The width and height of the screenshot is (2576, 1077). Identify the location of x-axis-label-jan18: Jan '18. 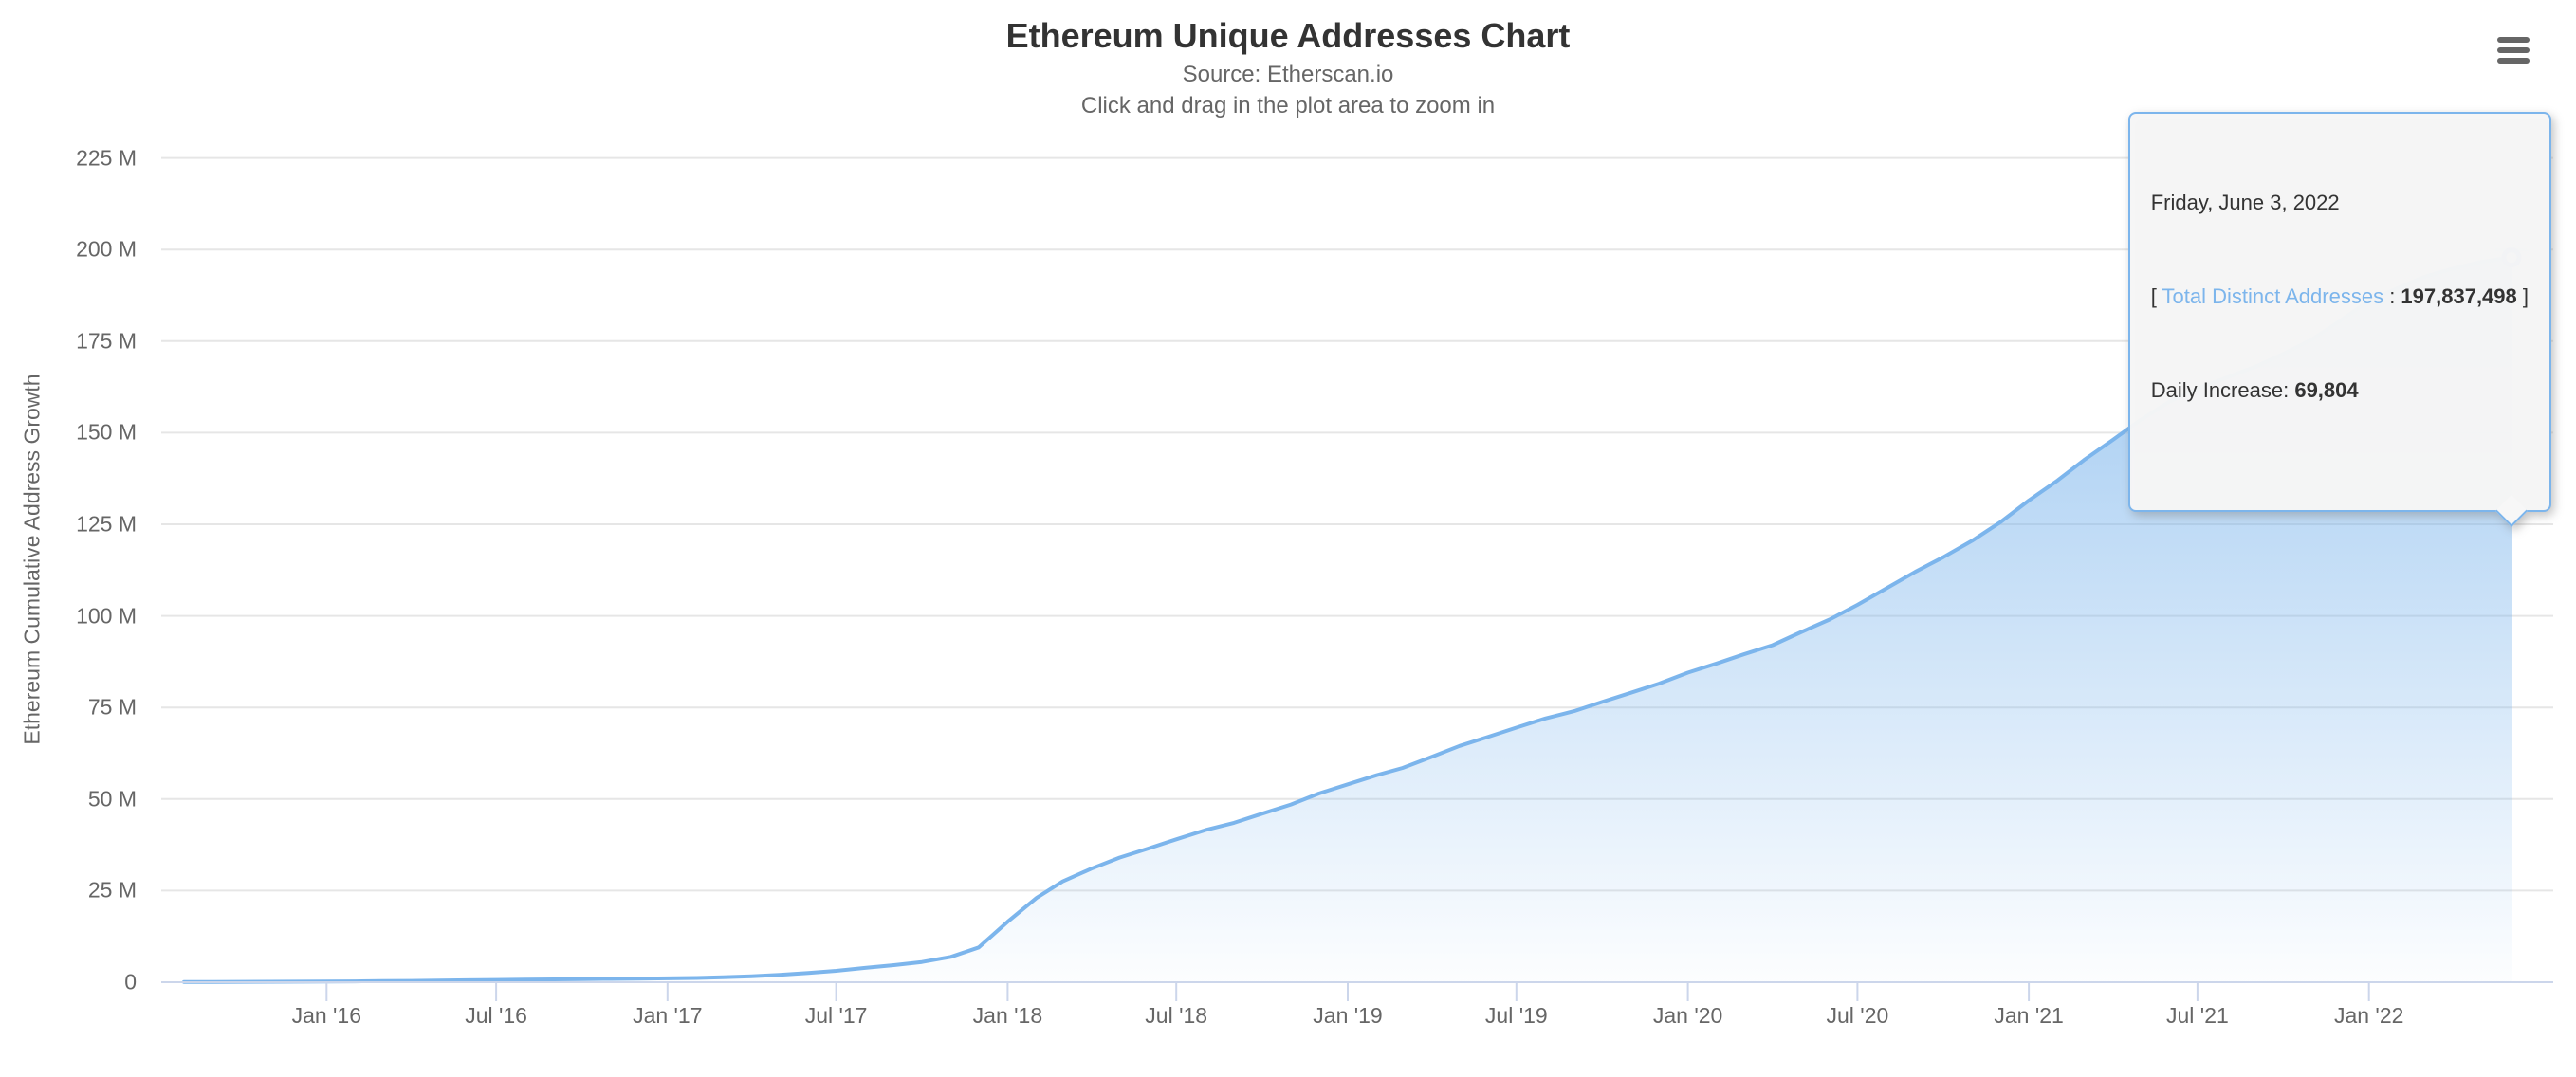
(1007, 1015).